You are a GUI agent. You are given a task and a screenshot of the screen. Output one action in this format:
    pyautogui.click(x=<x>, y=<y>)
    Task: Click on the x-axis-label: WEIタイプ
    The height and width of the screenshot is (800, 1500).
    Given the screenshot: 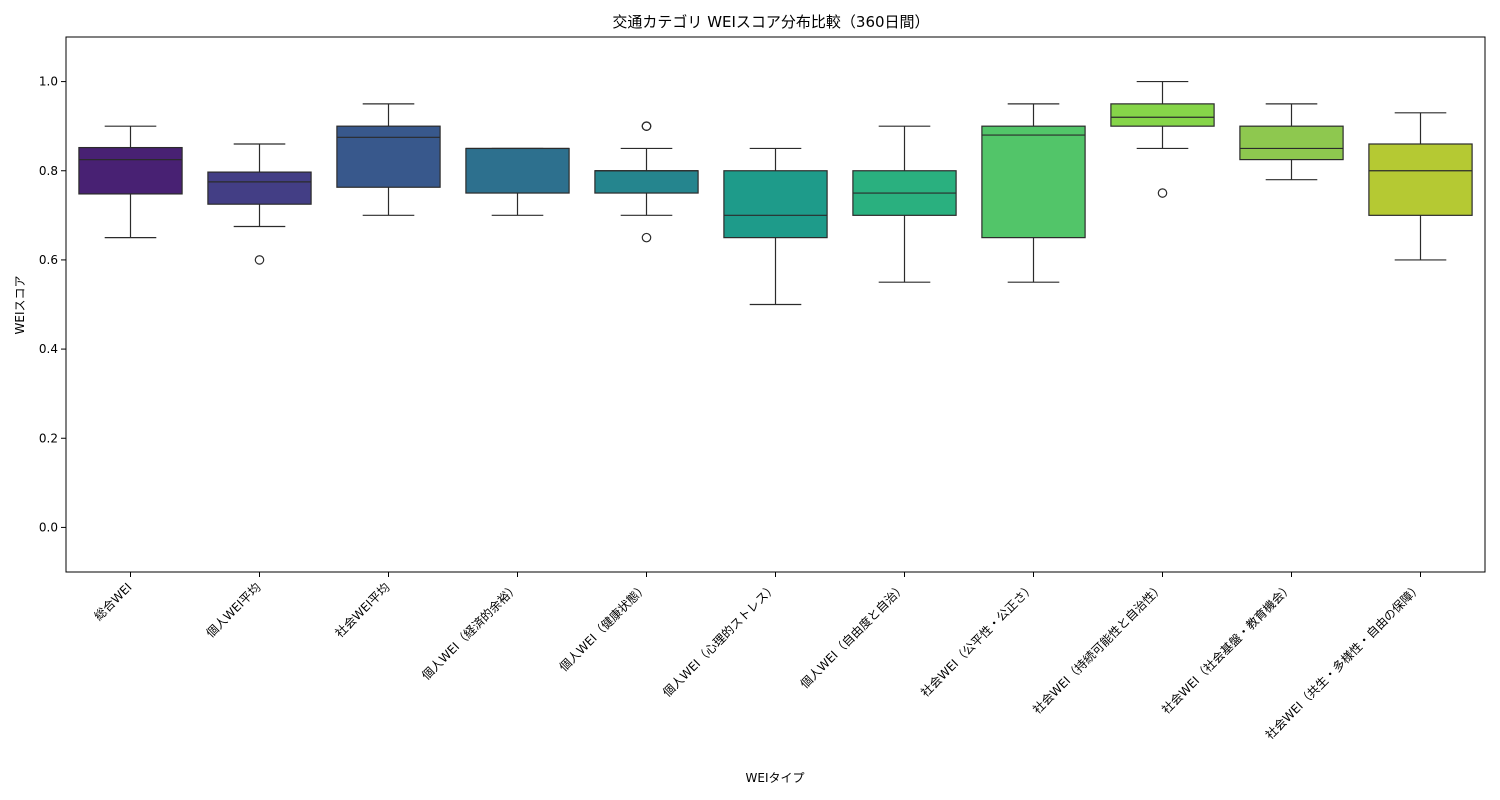 What is the action you would take?
    pyautogui.click(x=775, y=778)
    